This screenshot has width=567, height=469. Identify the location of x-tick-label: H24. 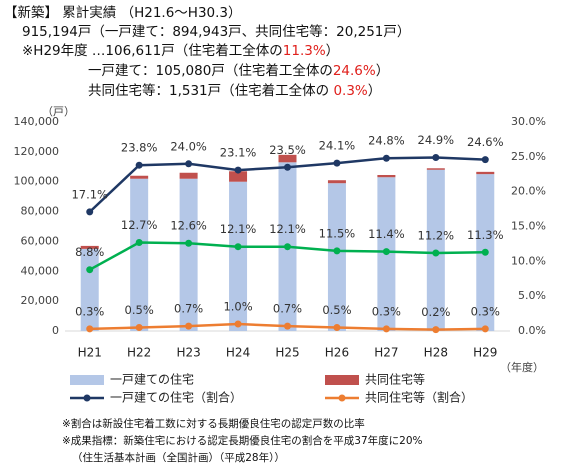
(238, 353).